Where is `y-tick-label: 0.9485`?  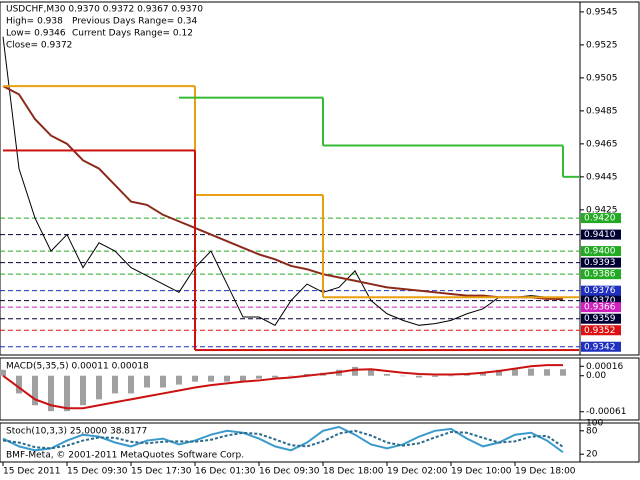
y-tick-label: 0.9485 is located at coordinates (602, 111).